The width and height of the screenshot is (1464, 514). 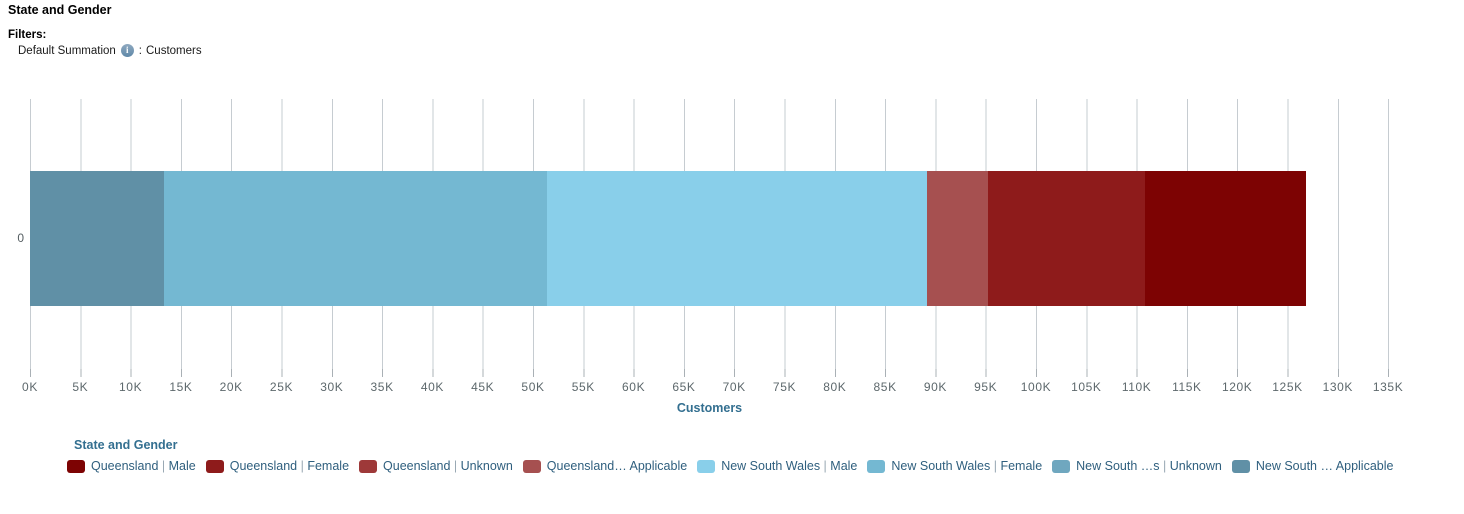 I want to click on x-axis-title: Customers, so click(x=709, y=408).